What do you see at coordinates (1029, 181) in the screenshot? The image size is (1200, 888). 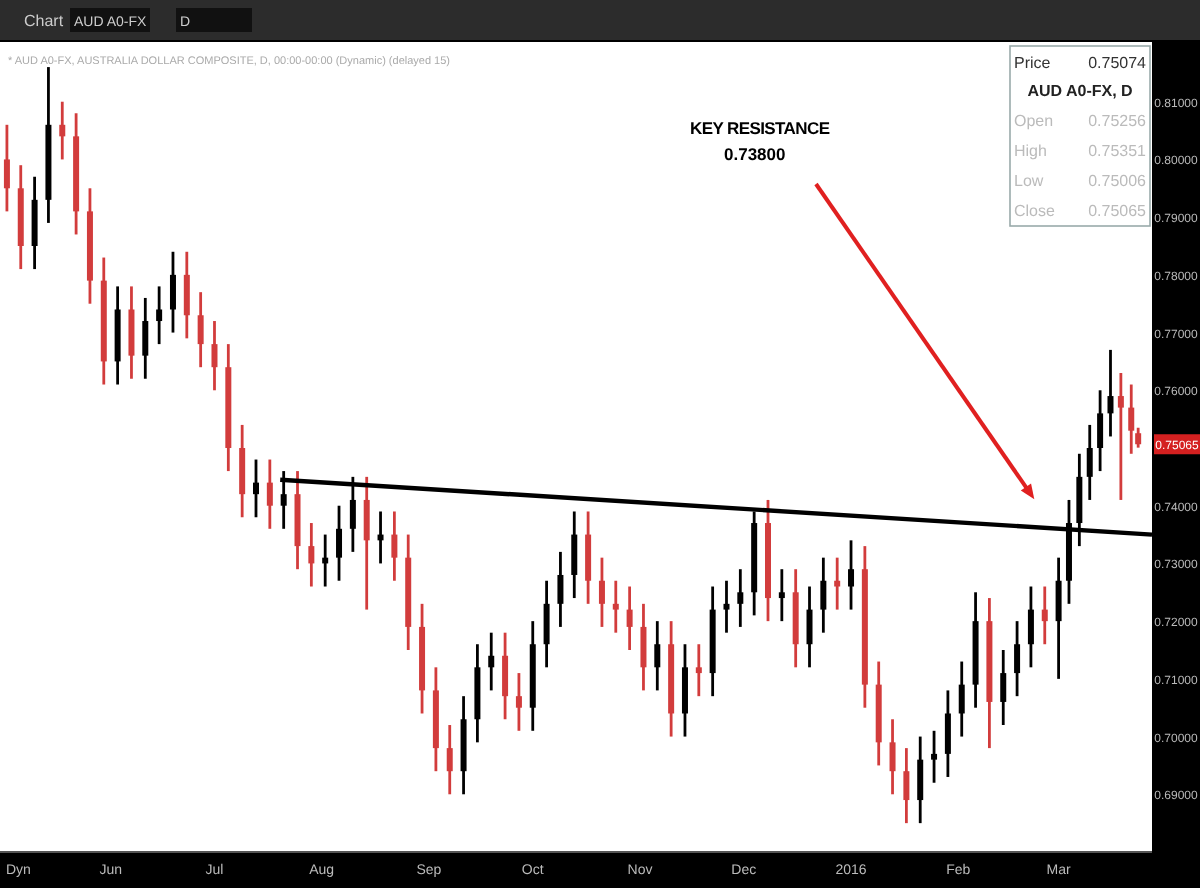 I see `annotation: Low` at bounding box center [1029, 181].